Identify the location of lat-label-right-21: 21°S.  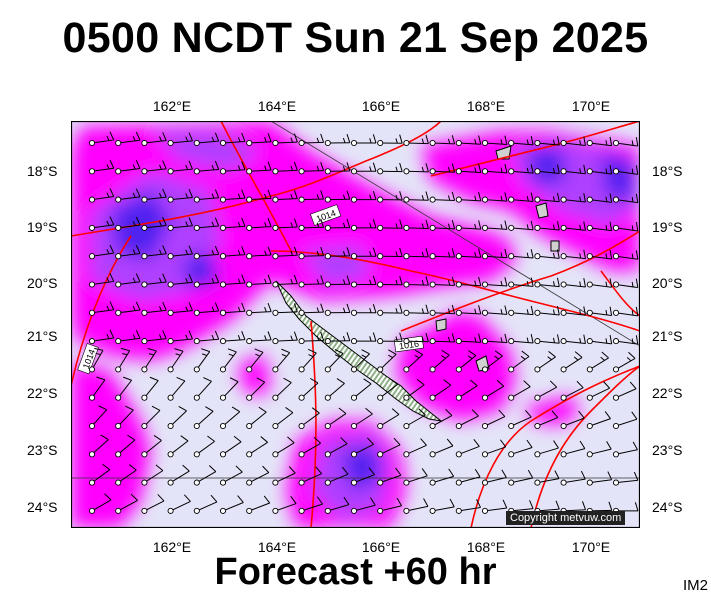
(667, 336).